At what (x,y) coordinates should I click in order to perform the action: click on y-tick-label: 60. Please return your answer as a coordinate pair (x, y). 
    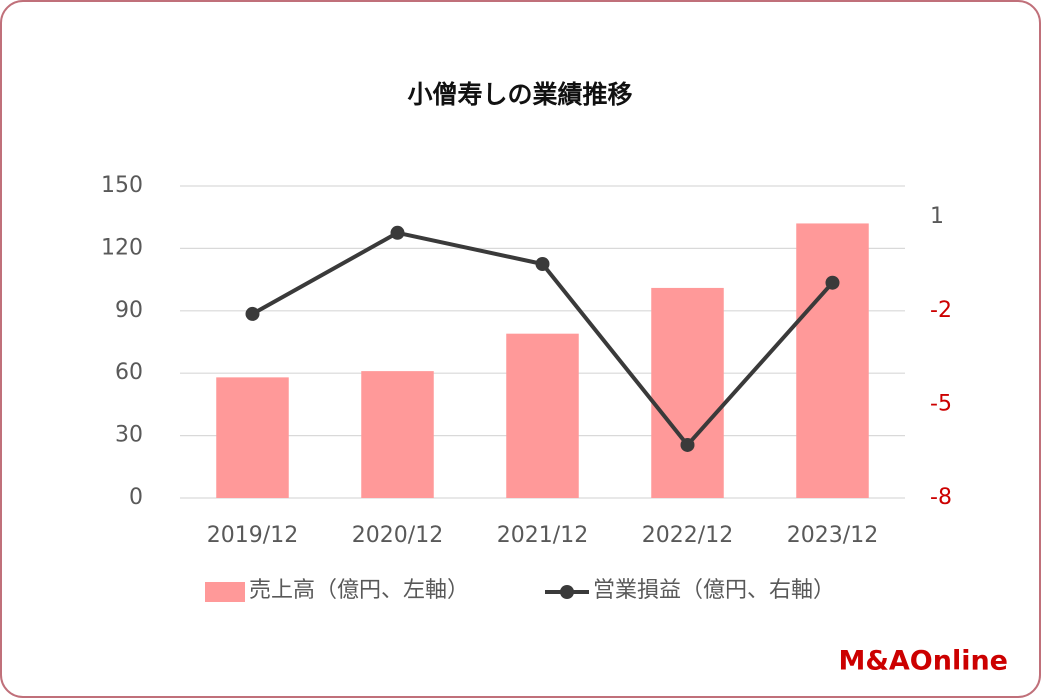
    Looking at the image, I should click on (129, 372).